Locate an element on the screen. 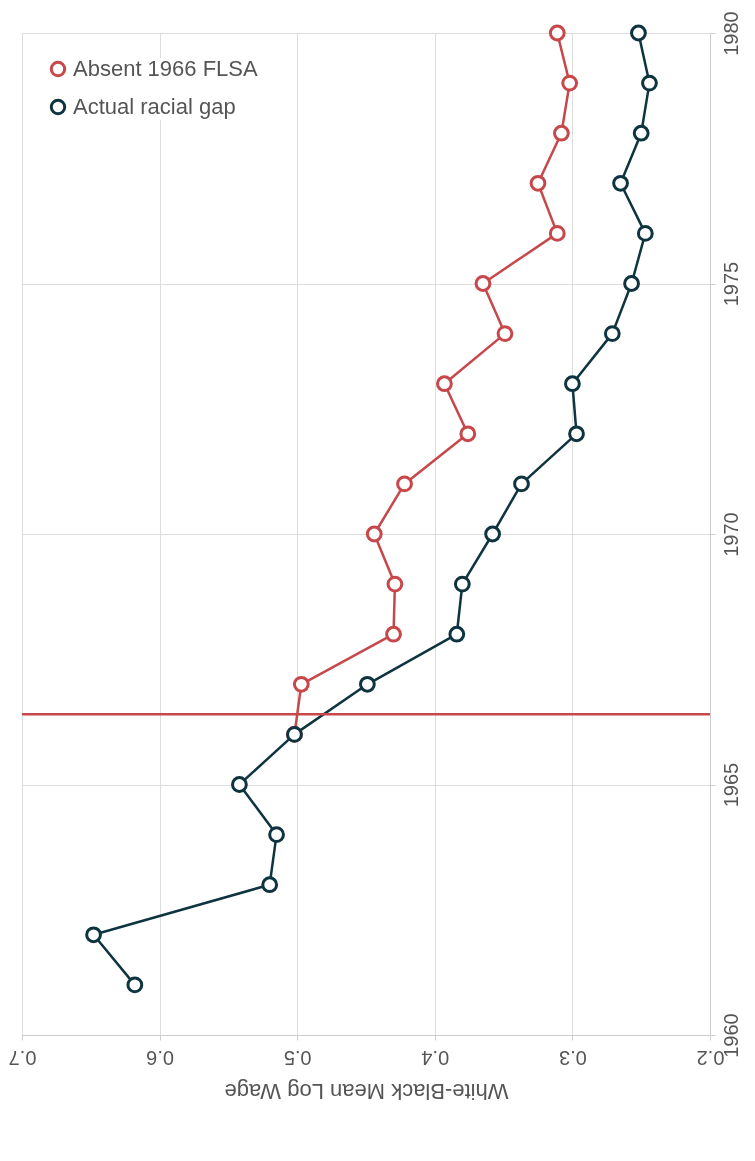  x-tick-label: 0.4 is located at coordinates (435, 1057).